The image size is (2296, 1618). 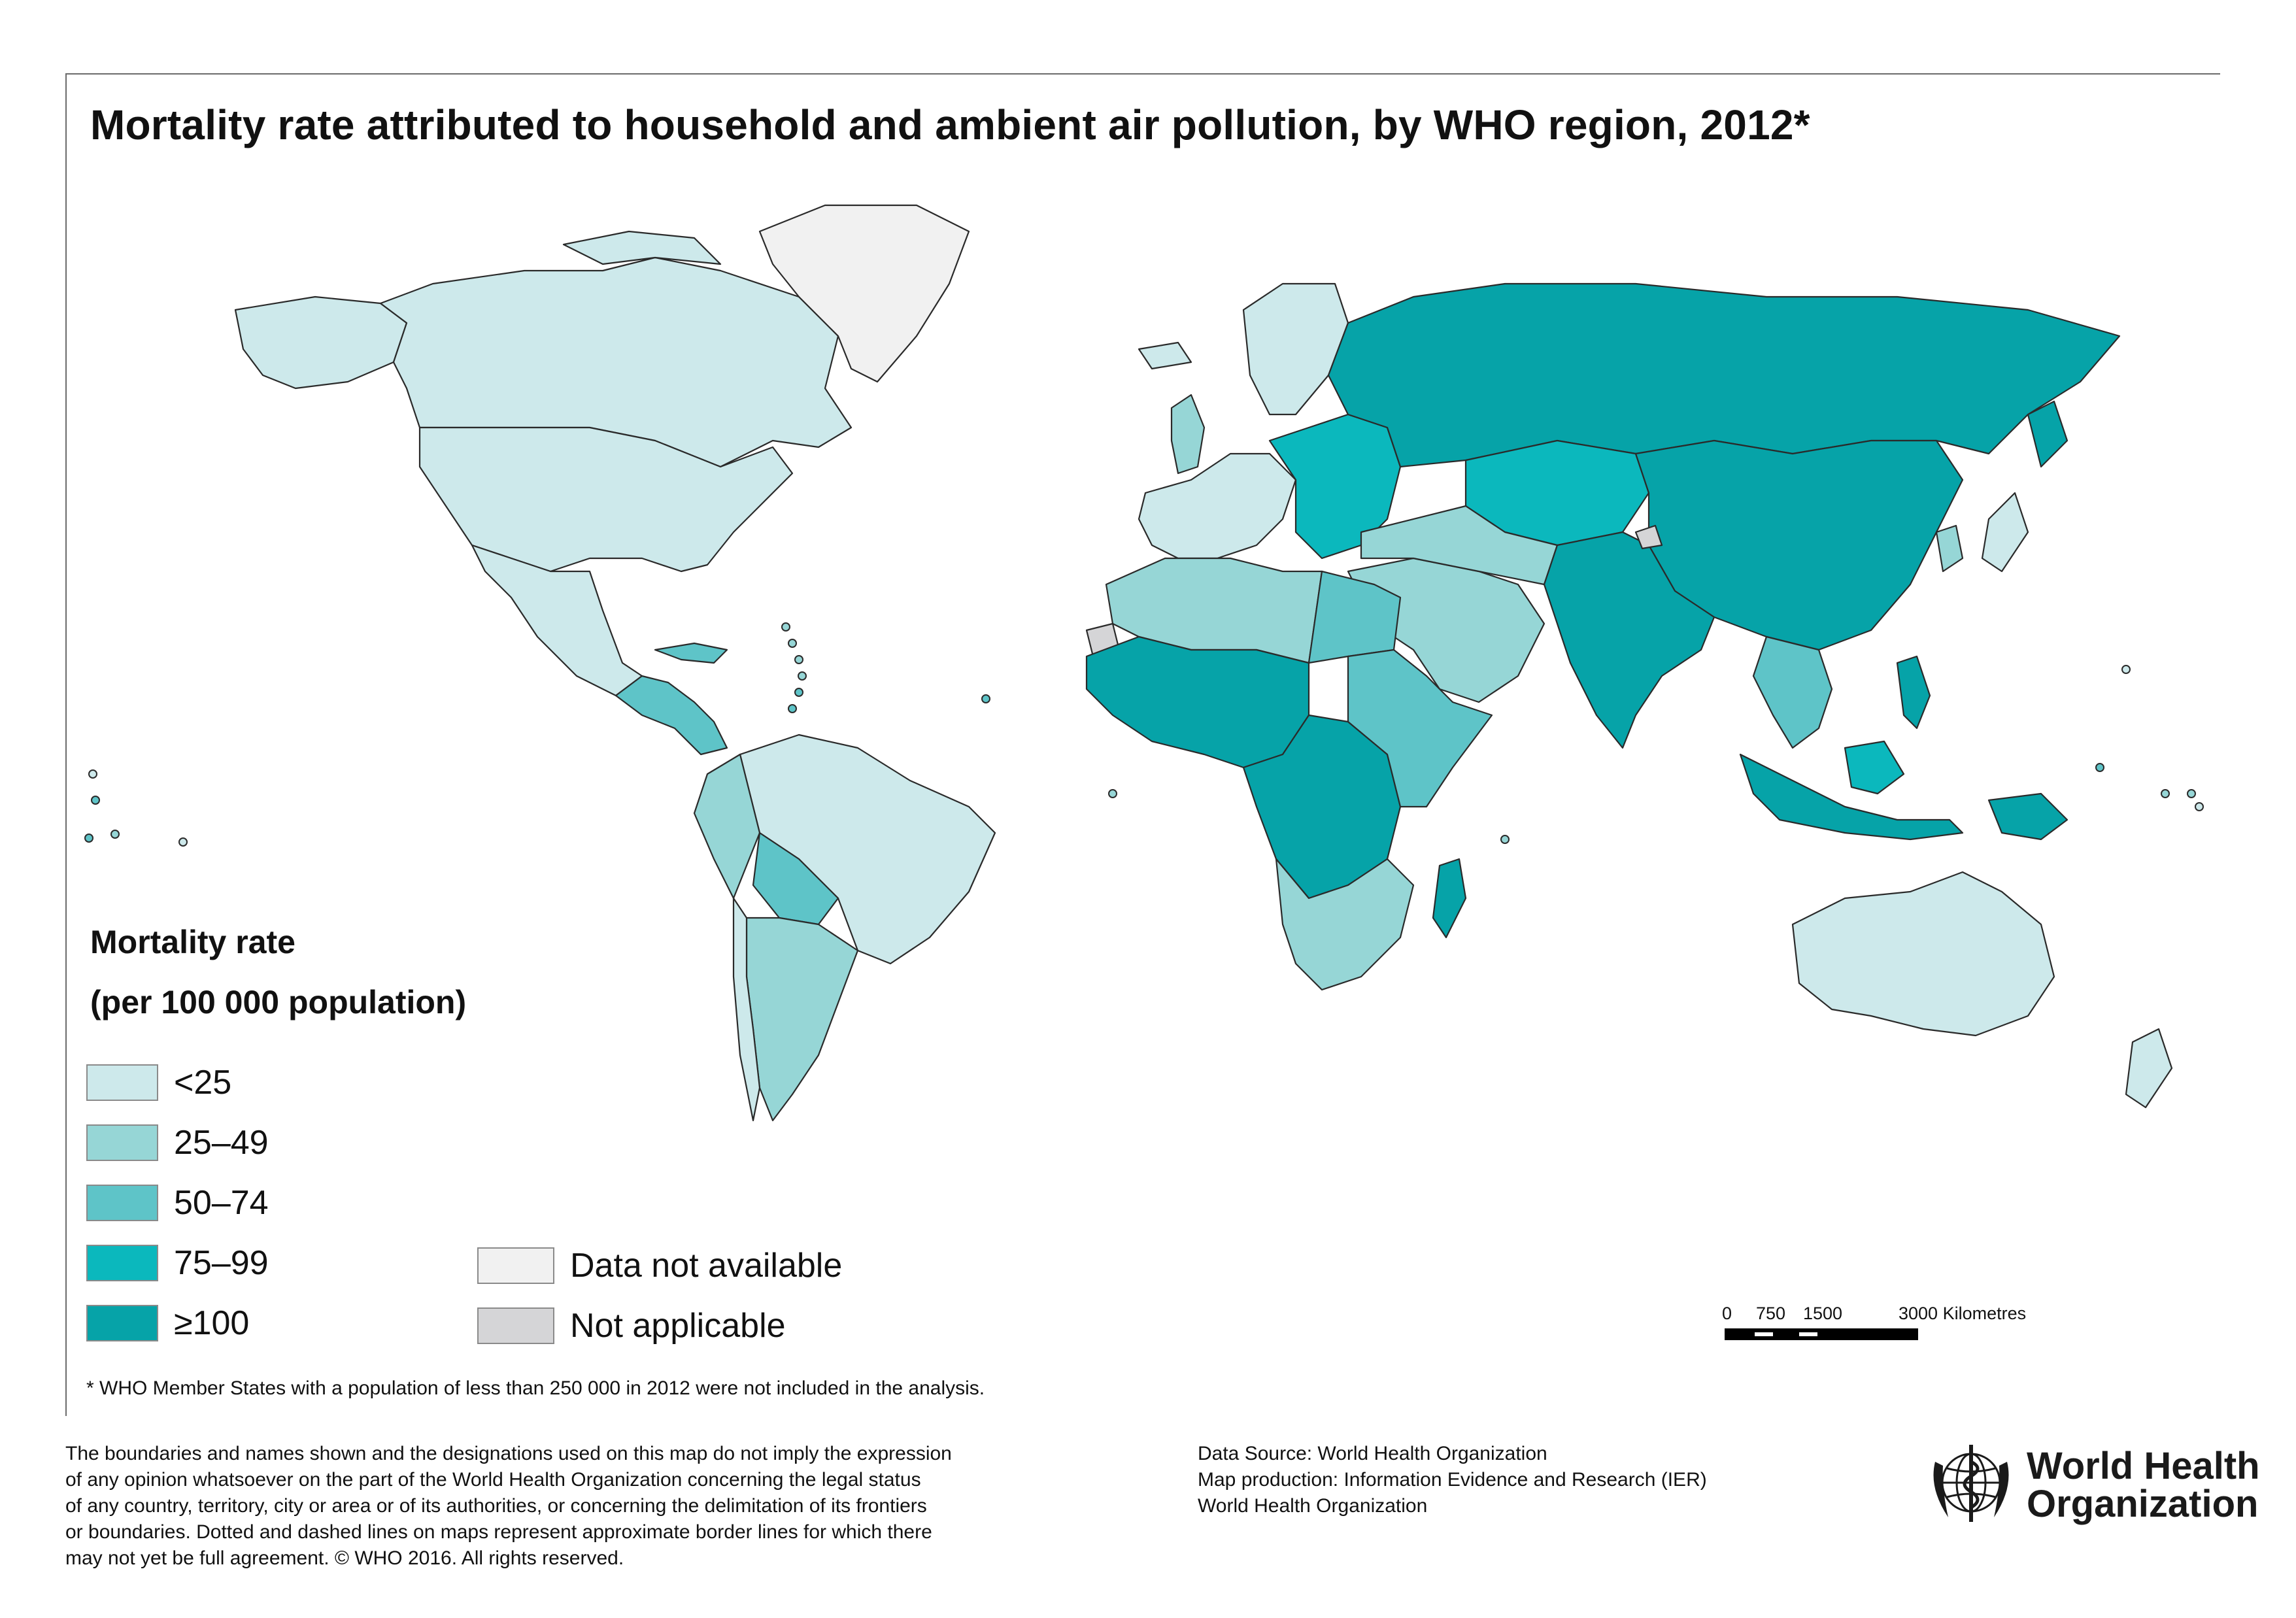 What do you see at coordinates (222, 1203) in the screenshot?
I see `legend-label-50-74: 50–74` at bounding box center [222, 1203].